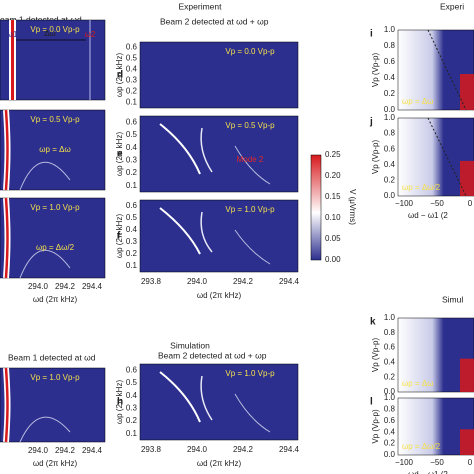 The height and width of the screenshot is (474, 474). What do you see at coordinates (333, 196) in the screenshot?
I see `colorbar-tick-label: 0.15` at bounding box center [333, 196].